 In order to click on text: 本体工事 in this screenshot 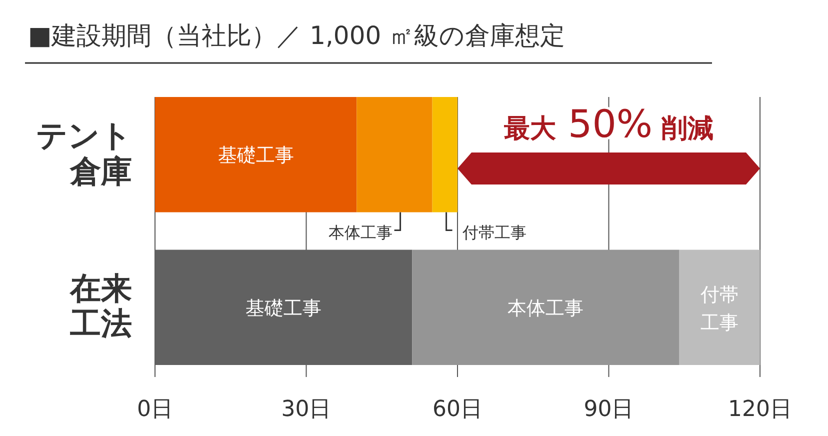, I will do `click(546, 308)`.